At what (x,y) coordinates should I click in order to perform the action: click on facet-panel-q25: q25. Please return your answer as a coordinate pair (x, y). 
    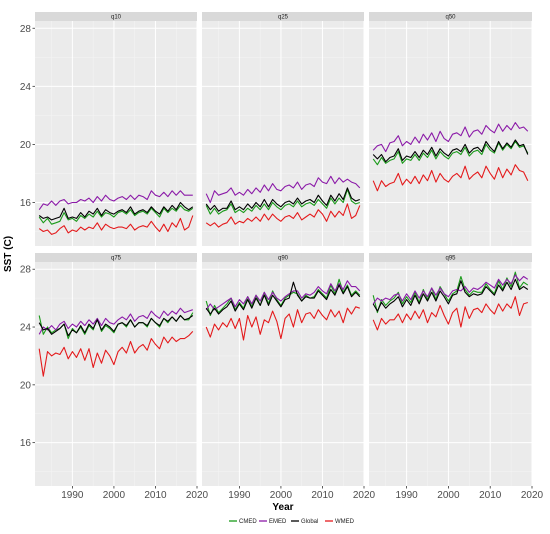
    Looking at the image, I should click on (283, 129).